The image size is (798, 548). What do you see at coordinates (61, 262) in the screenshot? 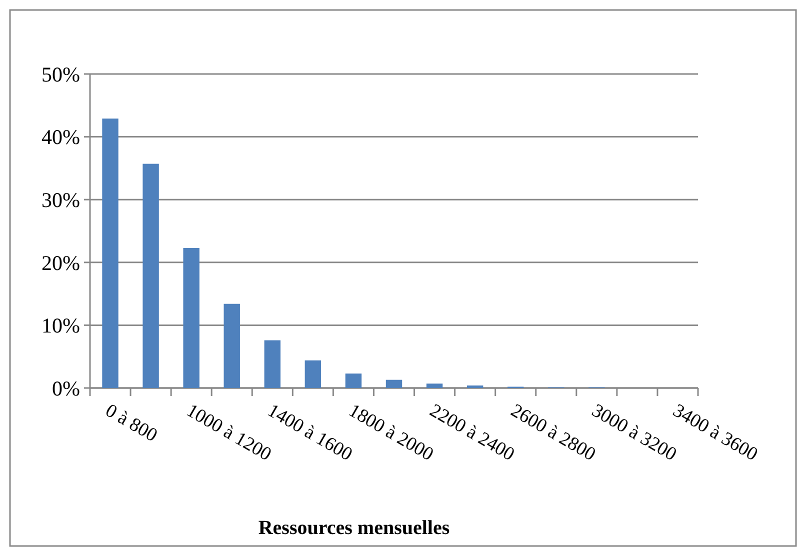
I see `y-tick-label: 20%` at bounding box center [61, 262].